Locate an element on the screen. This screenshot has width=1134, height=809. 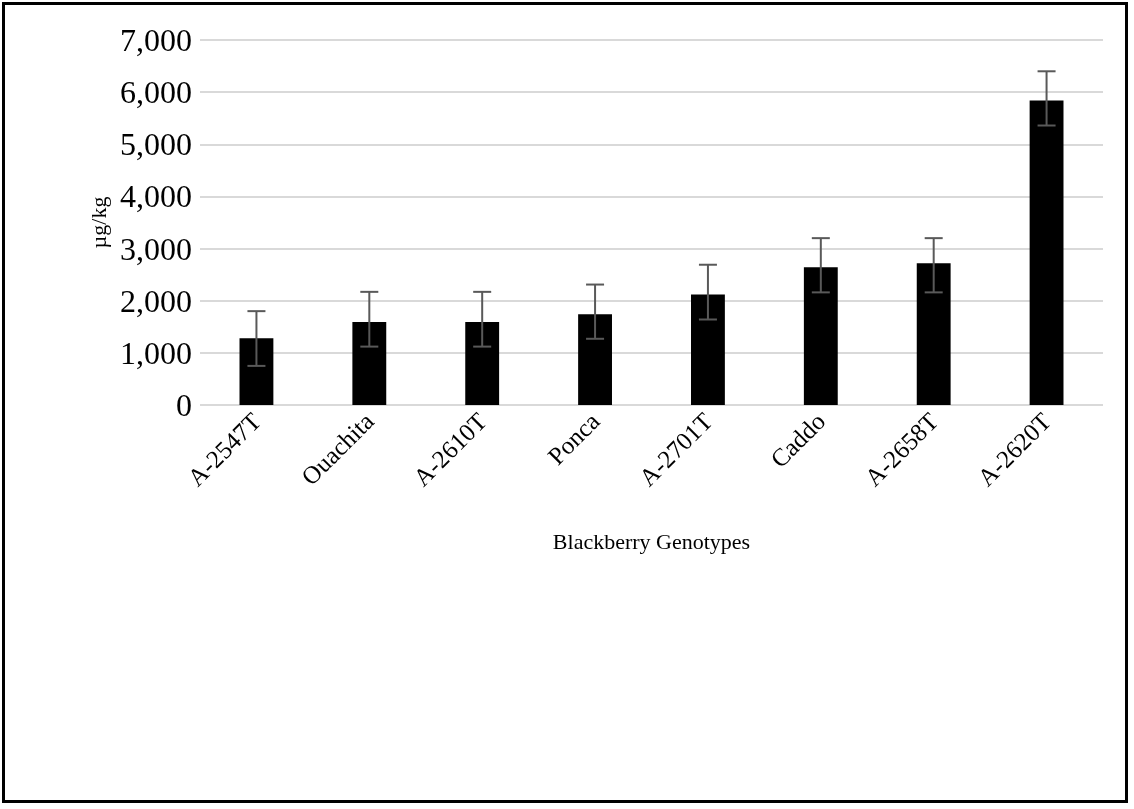
y-tick-label: 3,000 is located at coordinates (156, 248).